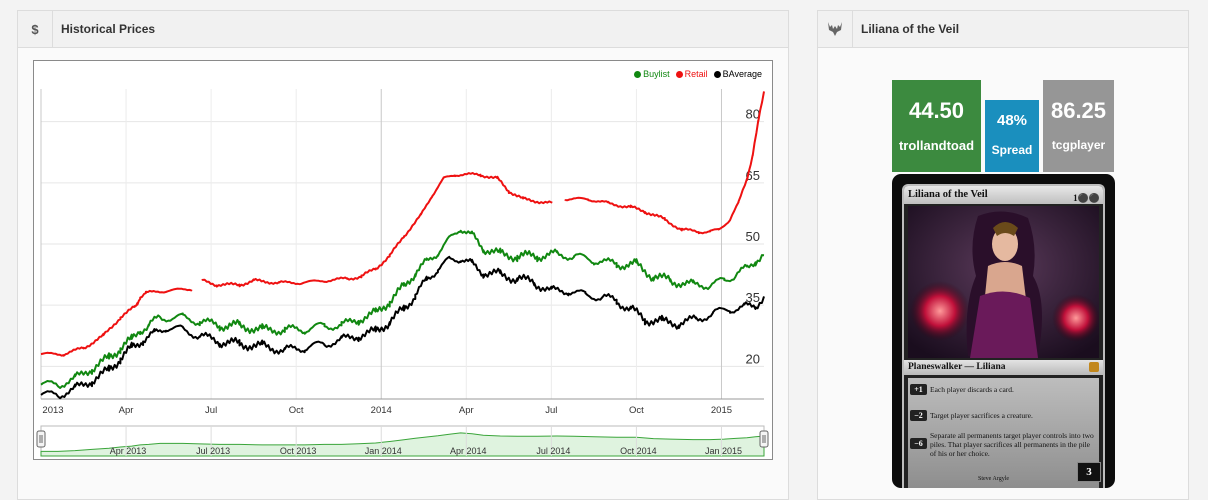  What do you see at coordinates (753, 358) in the screenshot?
I see `y-tick-label: 20` at bounding box center [753, 358].